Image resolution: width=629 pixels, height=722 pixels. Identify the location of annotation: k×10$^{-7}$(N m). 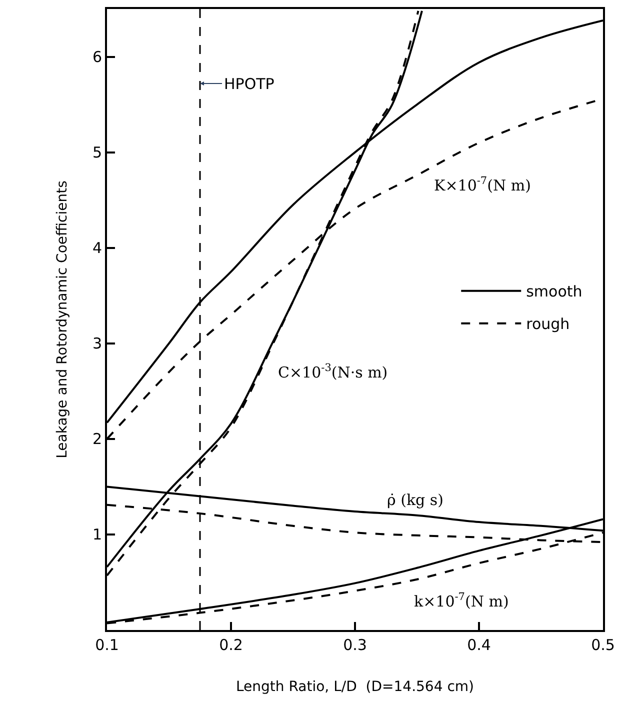
(461, 600).